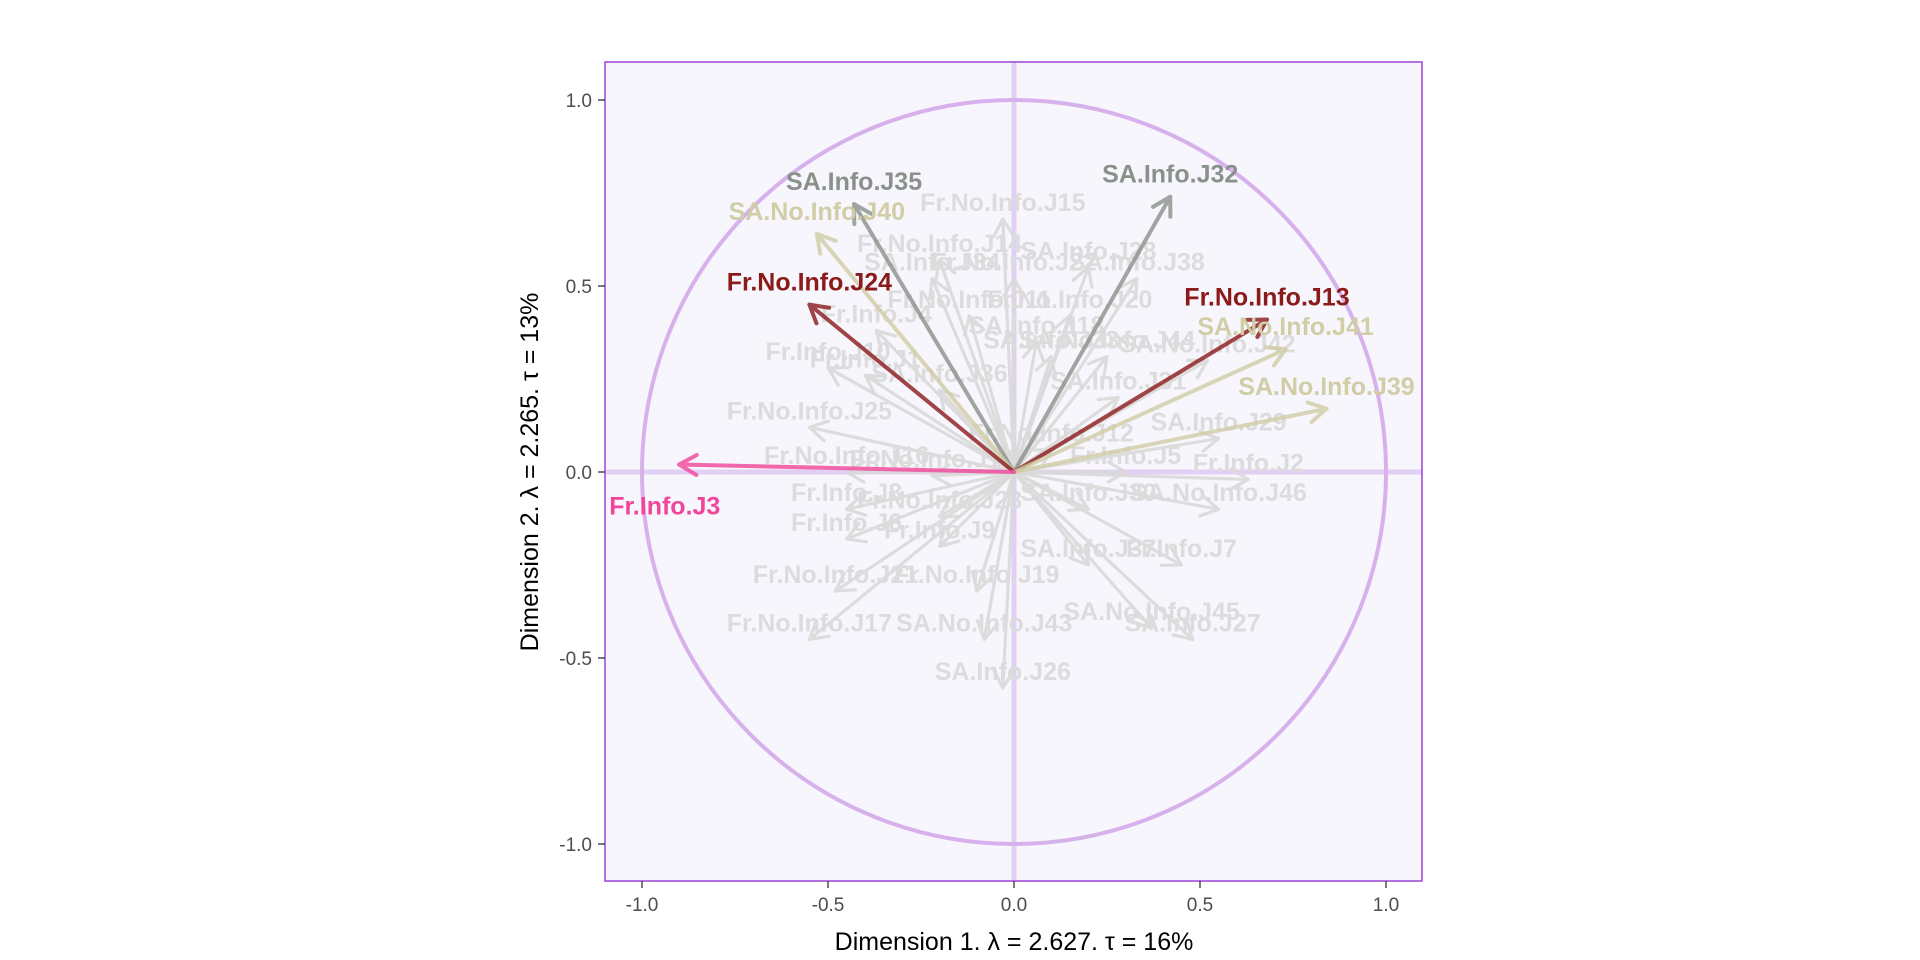 The height and width of the screenshot is (960, 1920). I want to click on highlighted-label: SA.No.Info.J41, so click(1285, 327).